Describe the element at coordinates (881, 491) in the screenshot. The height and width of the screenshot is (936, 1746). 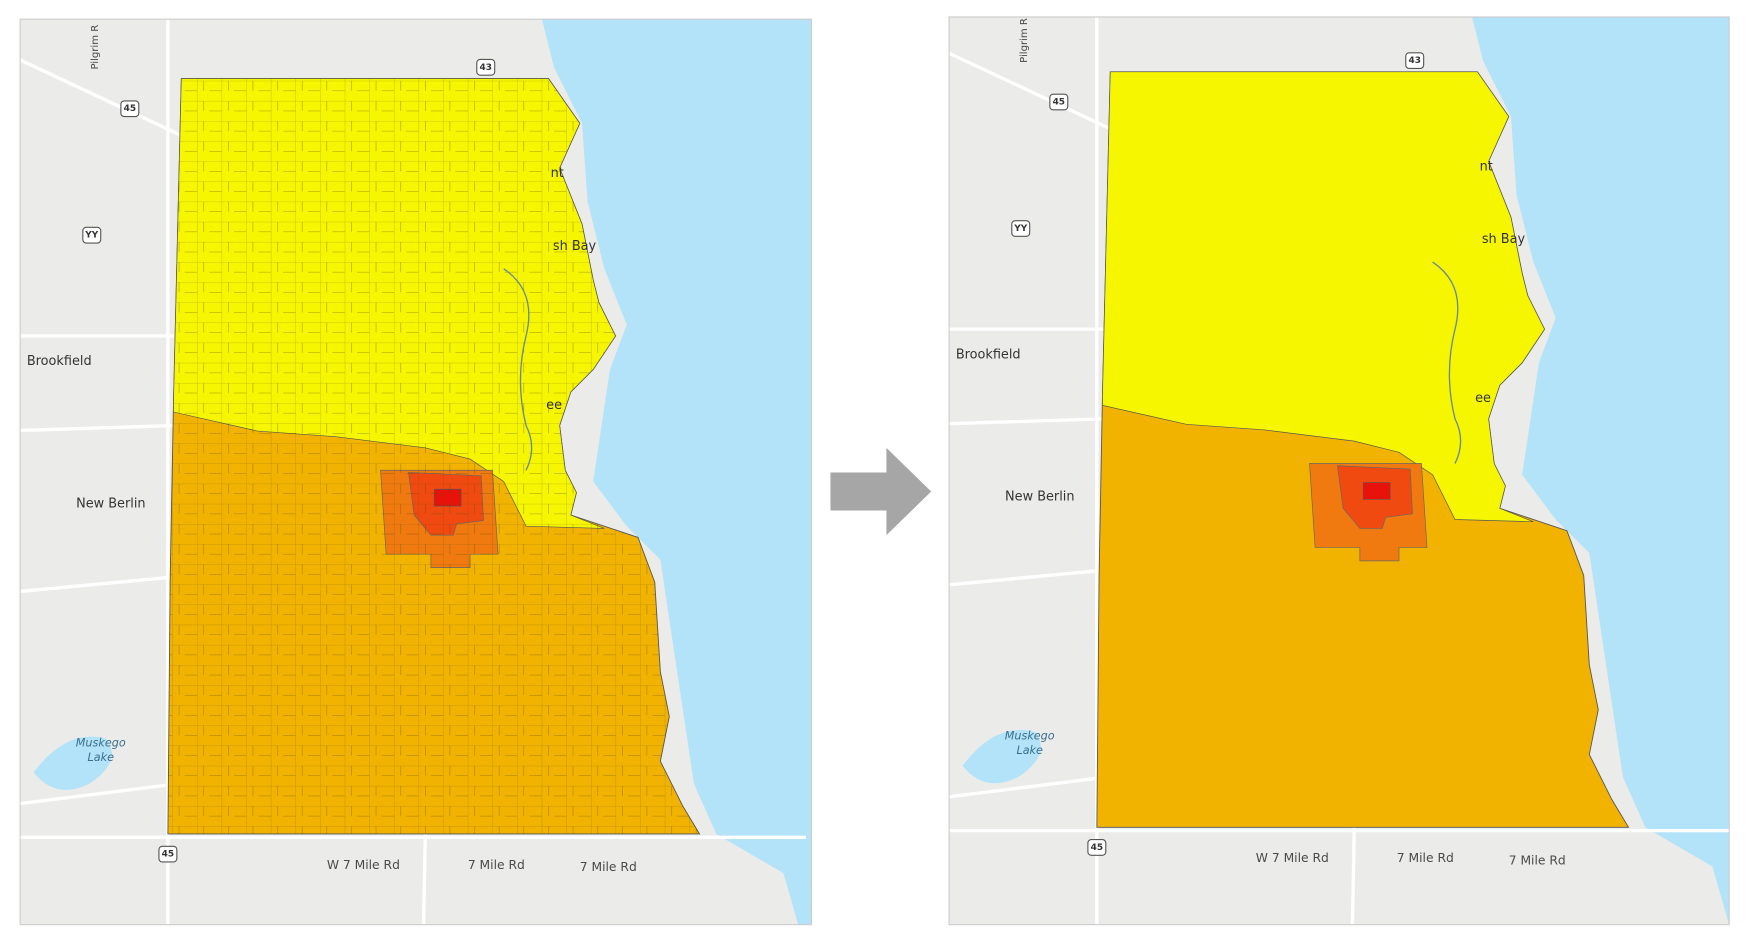
I see `arrow` at that location.